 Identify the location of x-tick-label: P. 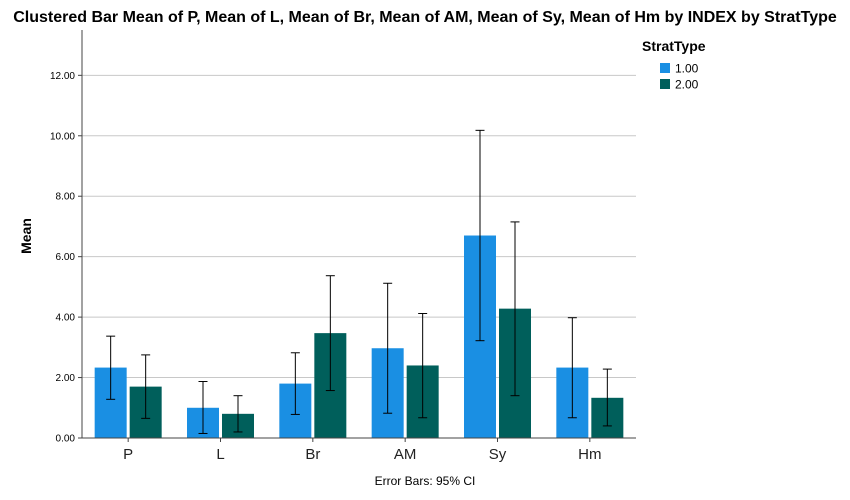
(128, 454).